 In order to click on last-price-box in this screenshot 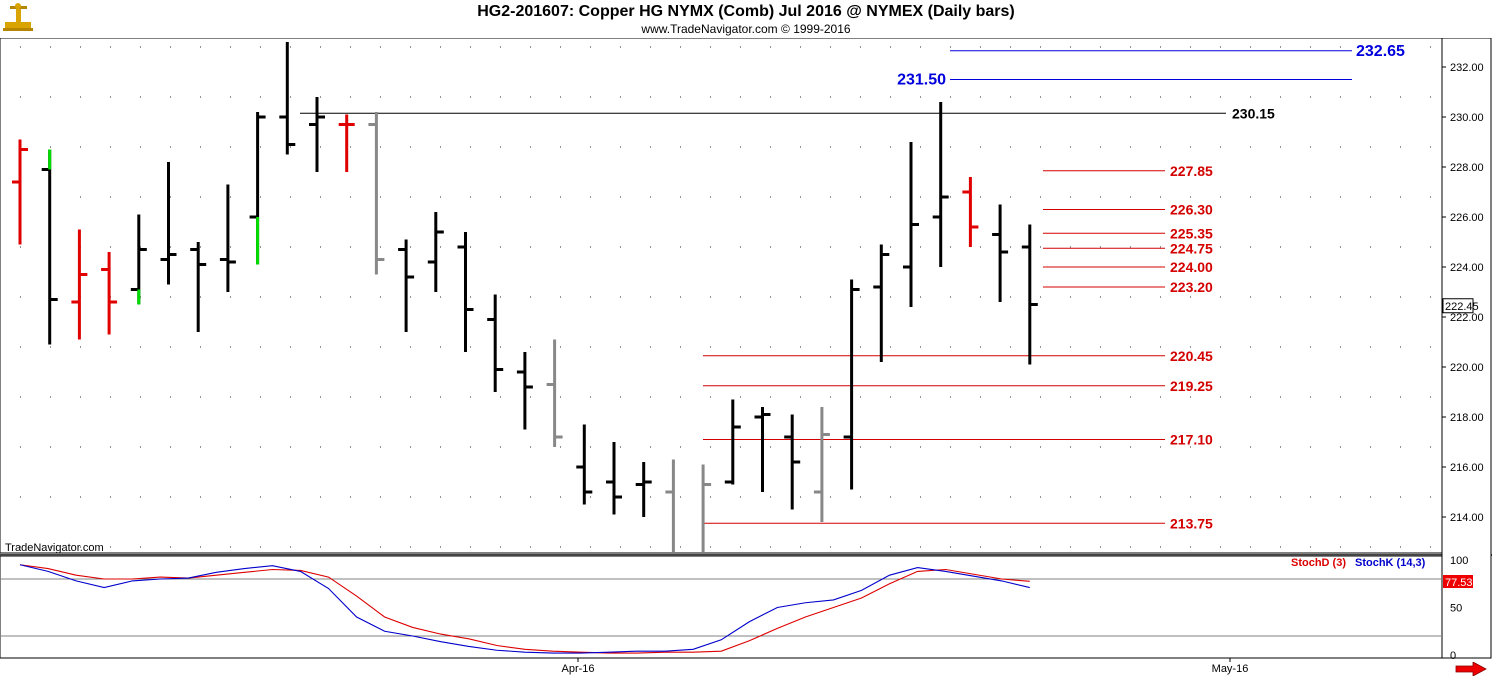, I will do `click(1458, 306)`.